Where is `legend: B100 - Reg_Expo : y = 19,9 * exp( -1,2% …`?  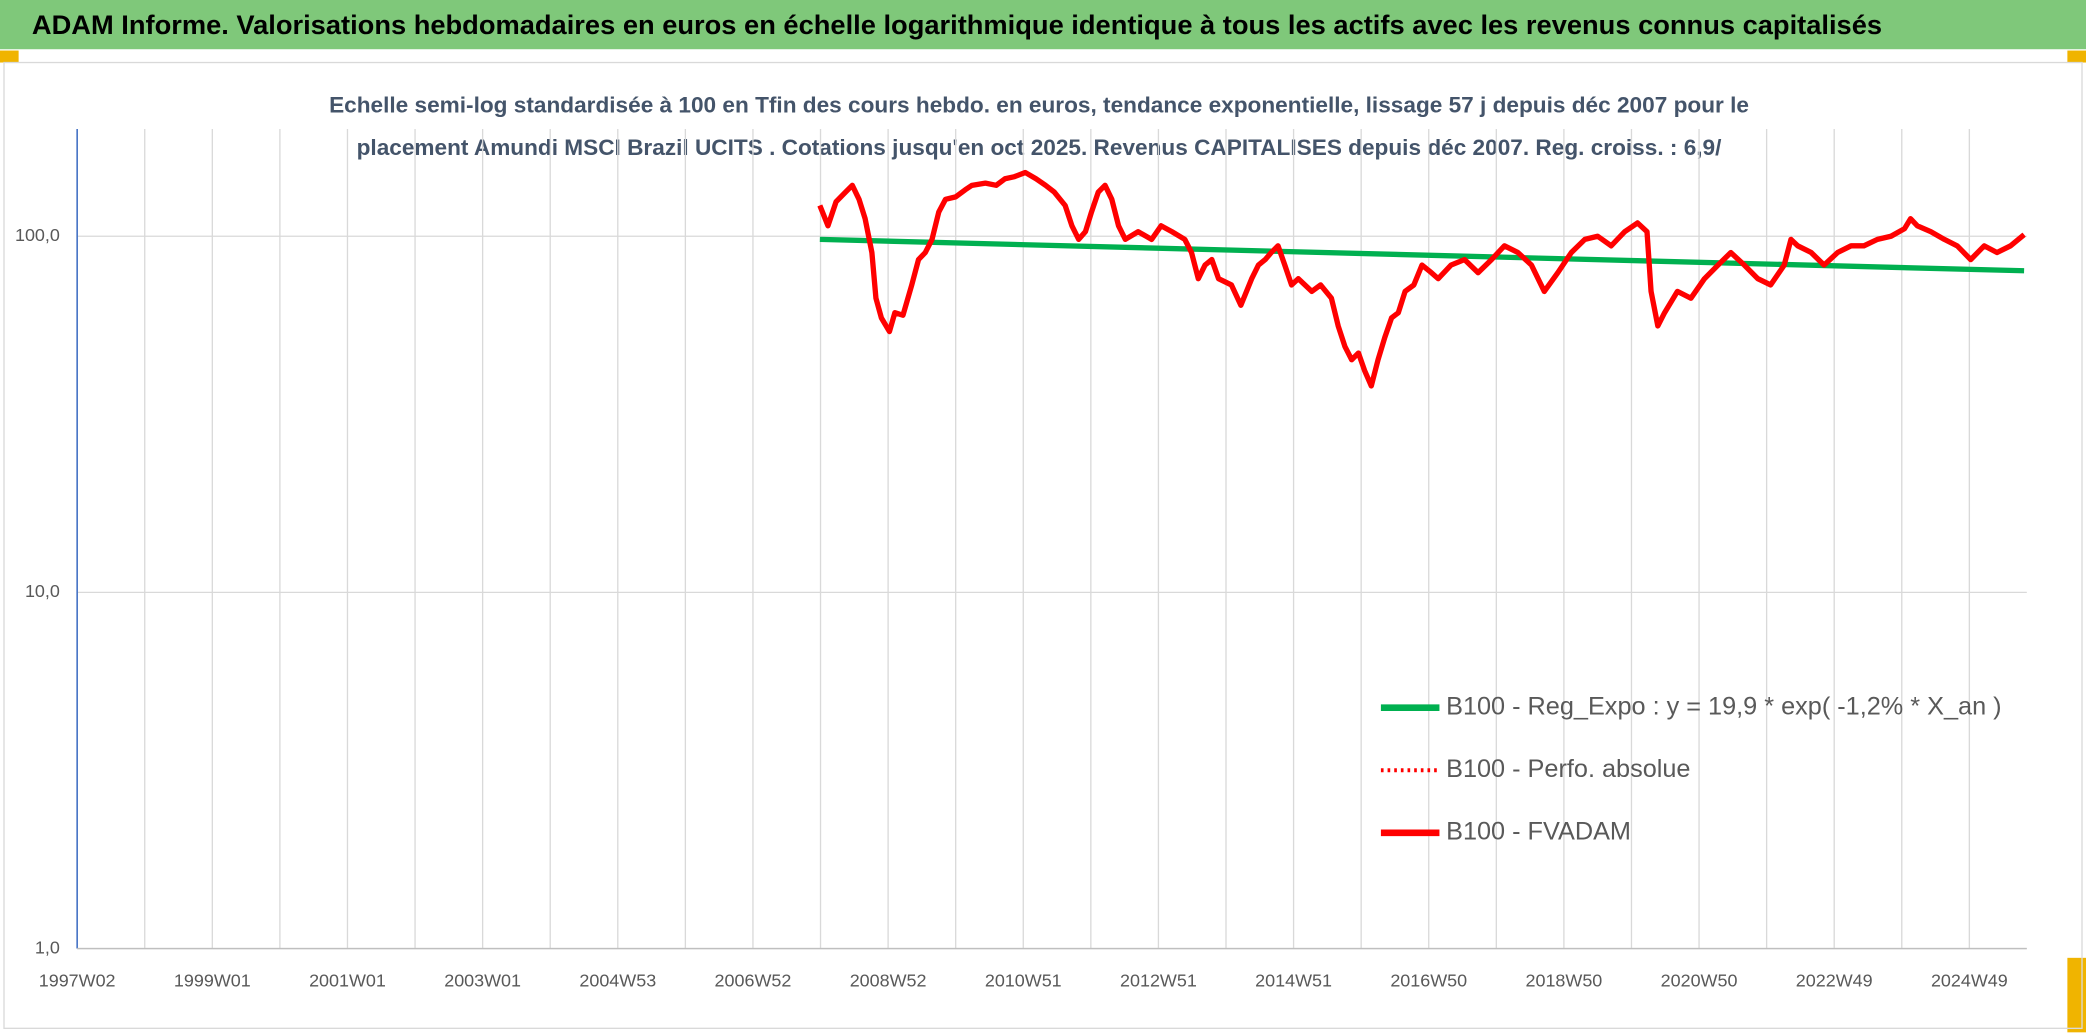
legend: B100 - Reg_Expo : y = 19,9 * exp( -1,2% … is located at coordinates (1691, 768).